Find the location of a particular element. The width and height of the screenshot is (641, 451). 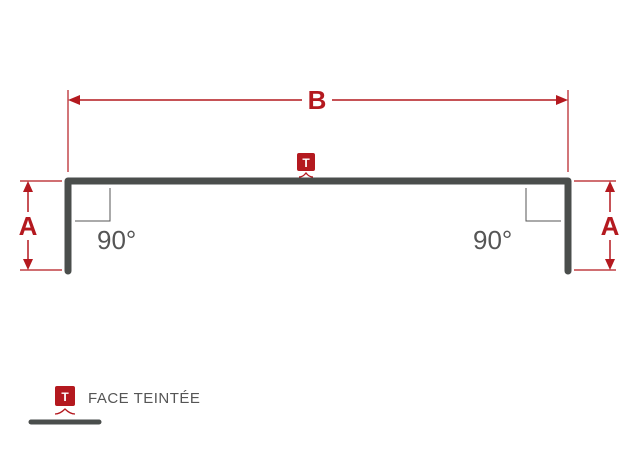

angle-label-left: 90° is located at coordinates (116, 240).